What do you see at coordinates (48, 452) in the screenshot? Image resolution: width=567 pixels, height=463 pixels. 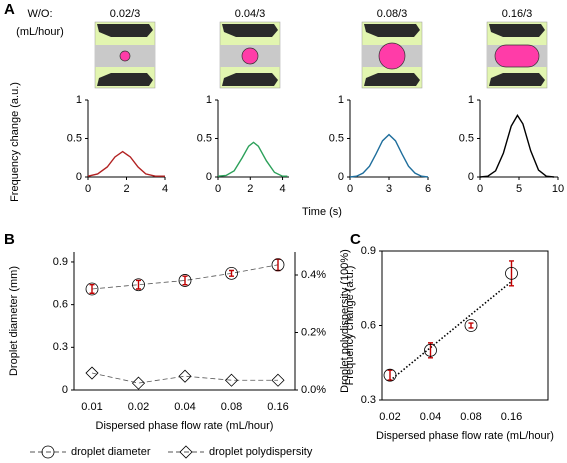 I see `legend-marker` at bounding box center [48, 452].